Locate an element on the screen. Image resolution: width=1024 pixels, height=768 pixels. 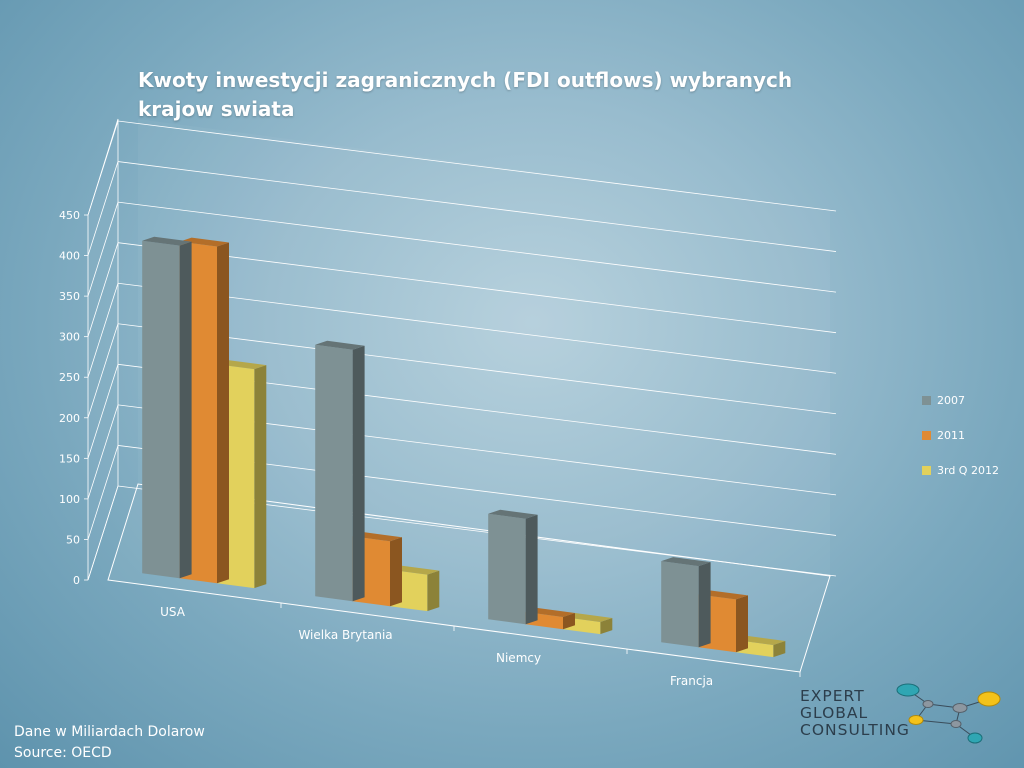
footnote-source: Source: OECD is located at coordinates (63, 753).